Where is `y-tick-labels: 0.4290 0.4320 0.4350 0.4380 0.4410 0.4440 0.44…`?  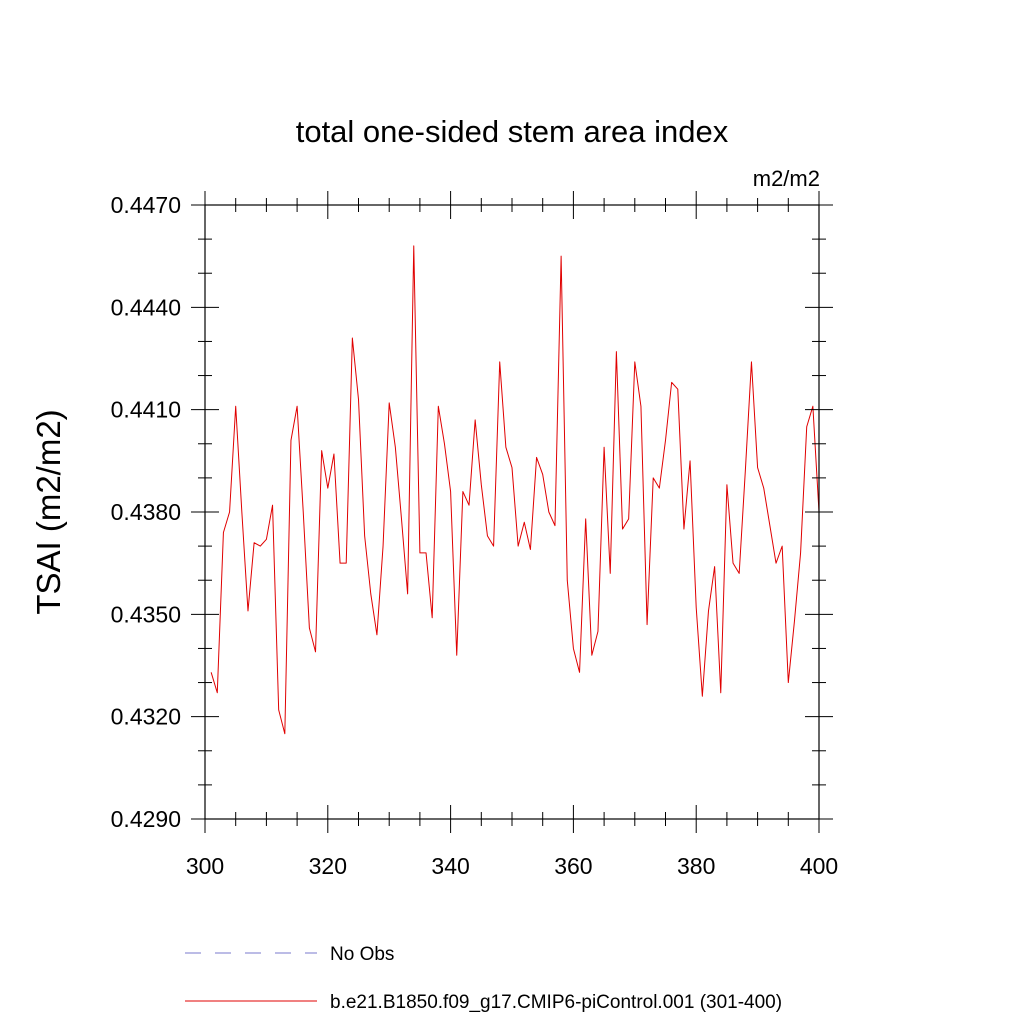 y-tick-labels: 0.4290 0.4320 0.4350 0.4380 0.4410 0.4440 0.44… is located at coordinates (146, 512).